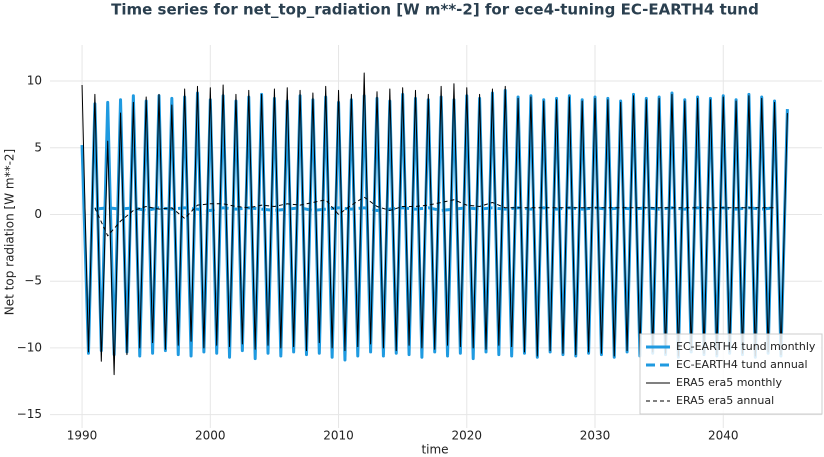 The height and width of the screenshot is (457, 824). What do you see at coordinates (729, 382) in the screenshot?
I see `legend-label: ERA5 era5 monthly` at bounding box center [729, 382].